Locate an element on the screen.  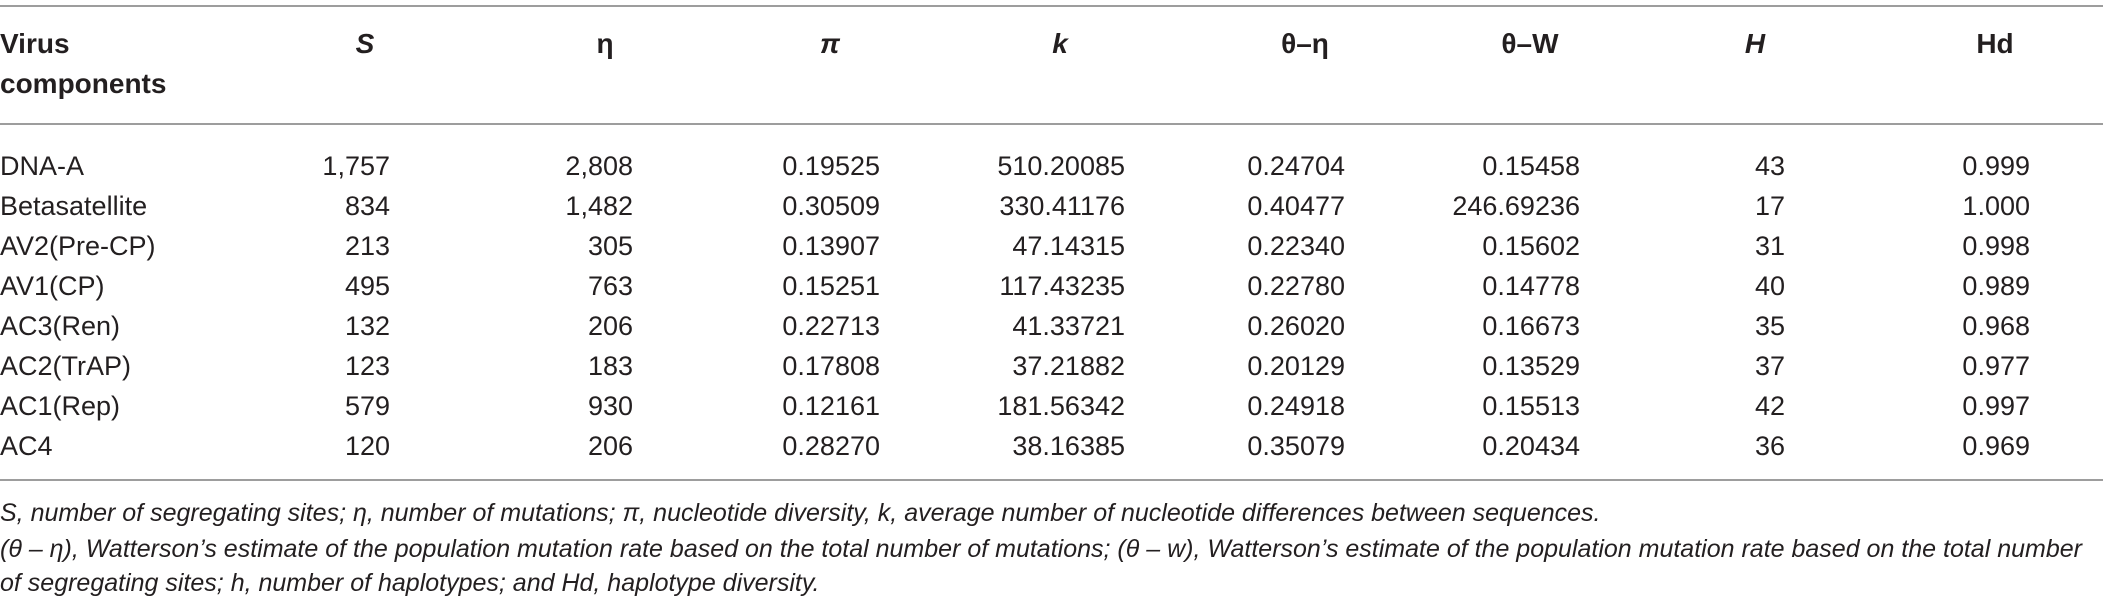
cell-eta: 1,482 is located at coordinates (599, 206).